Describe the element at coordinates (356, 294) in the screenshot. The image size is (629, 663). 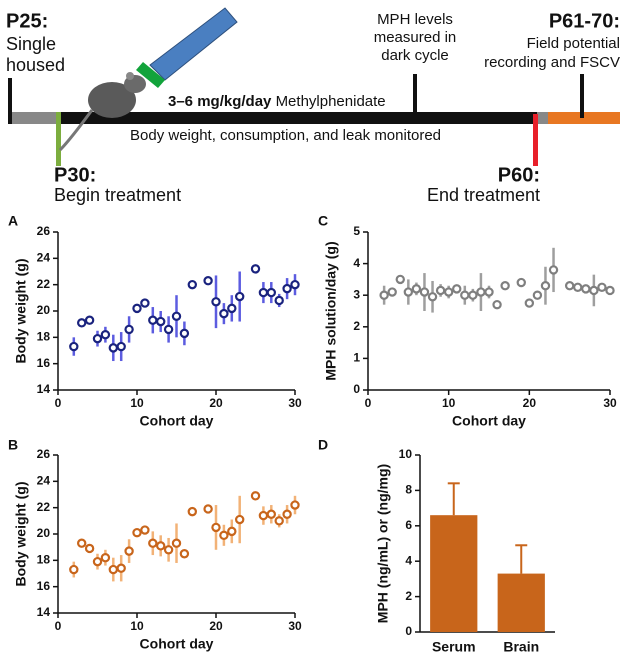
I see `y-tick-label: 3` at that location.